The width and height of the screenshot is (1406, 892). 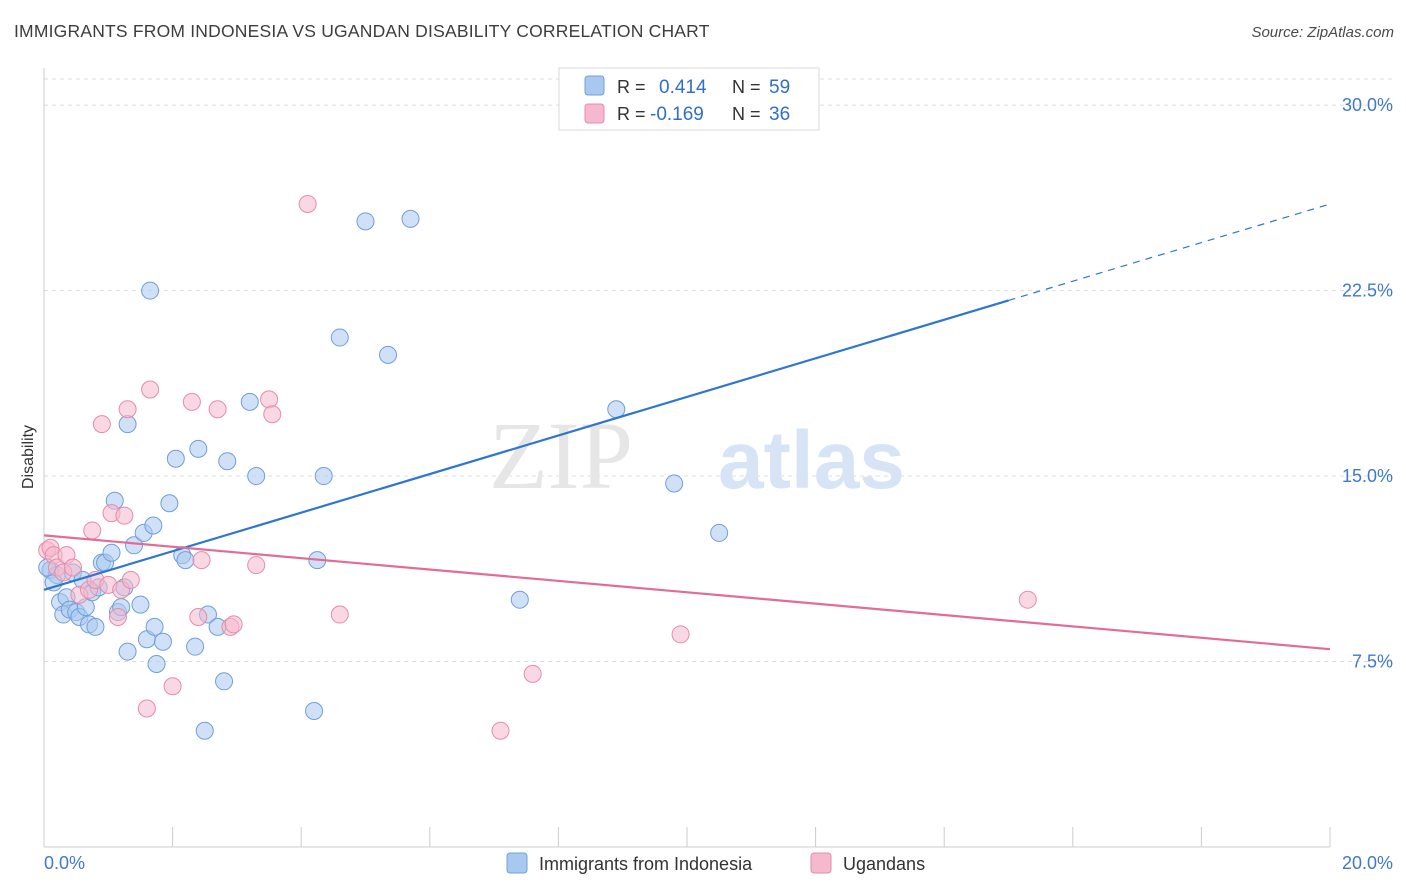 I want to click on legend-label-indonesia: Immigrants from Indonesia, so click(x=646, y=864).